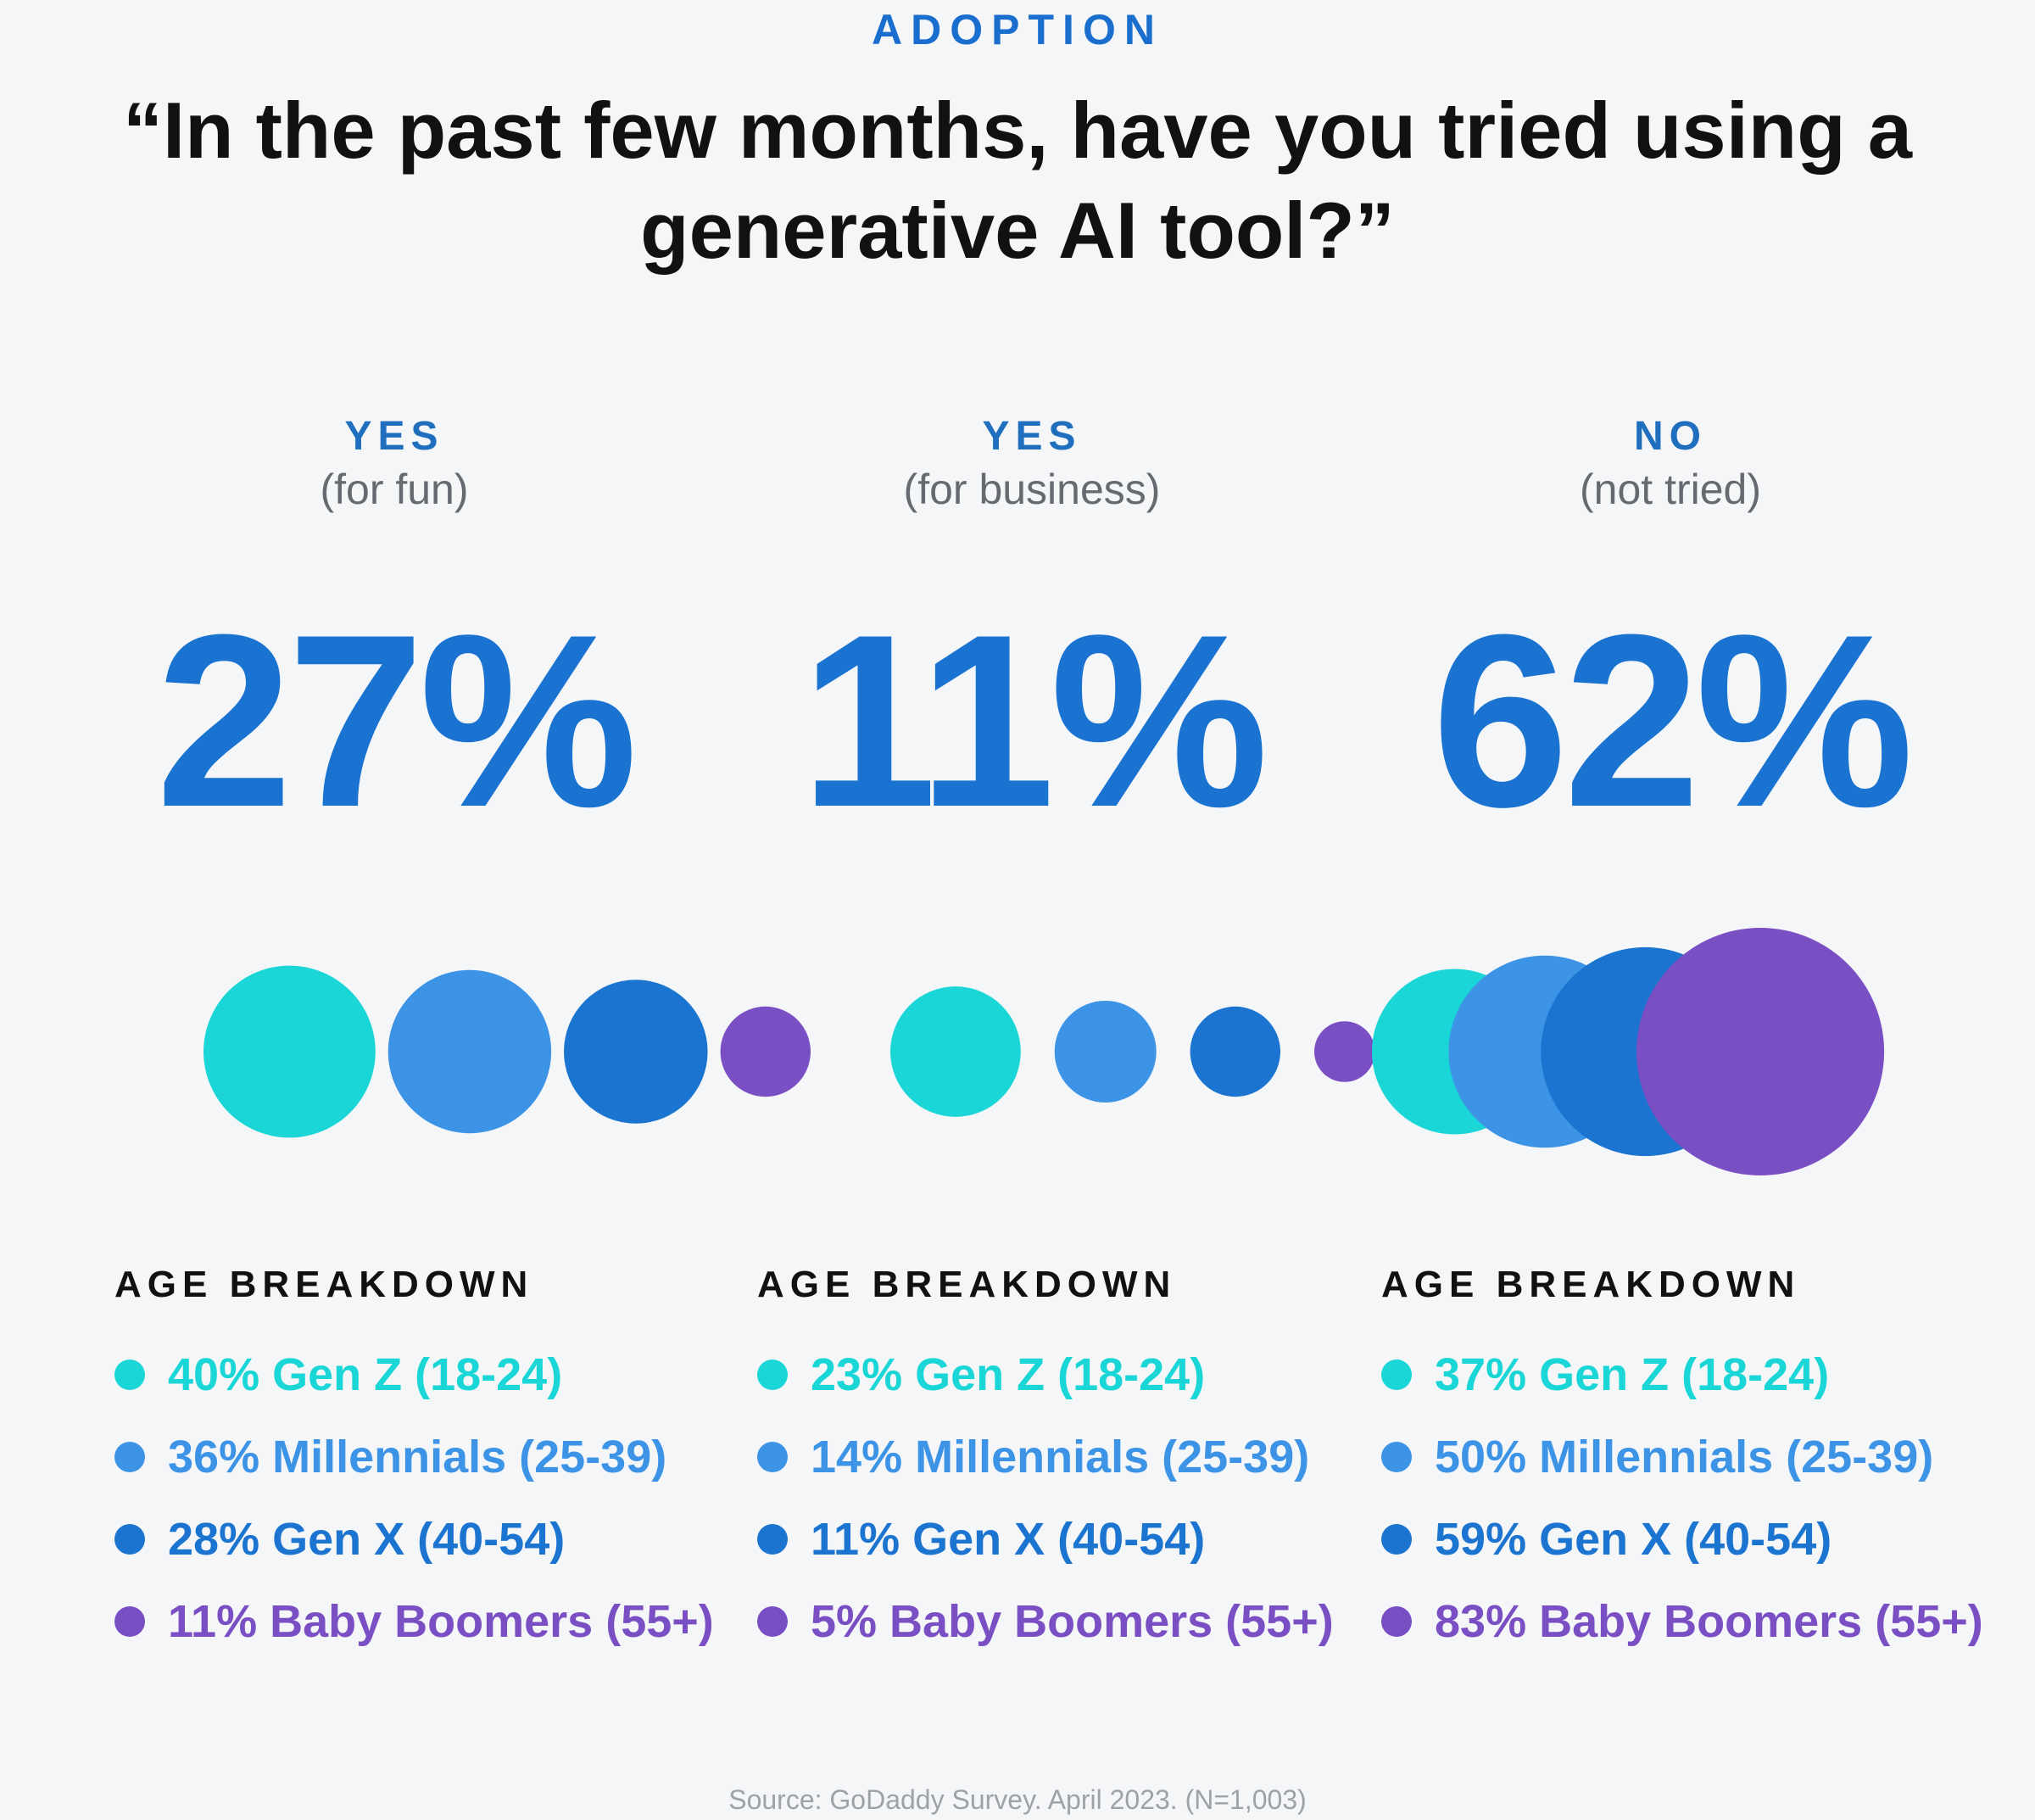 The width and height of the screenshot is (2035, 1820). What do you see at coordinates (1670, 489) in the screenshot?
I see `category-sublabel: (not tried)` at bounding box center [1670, 489].